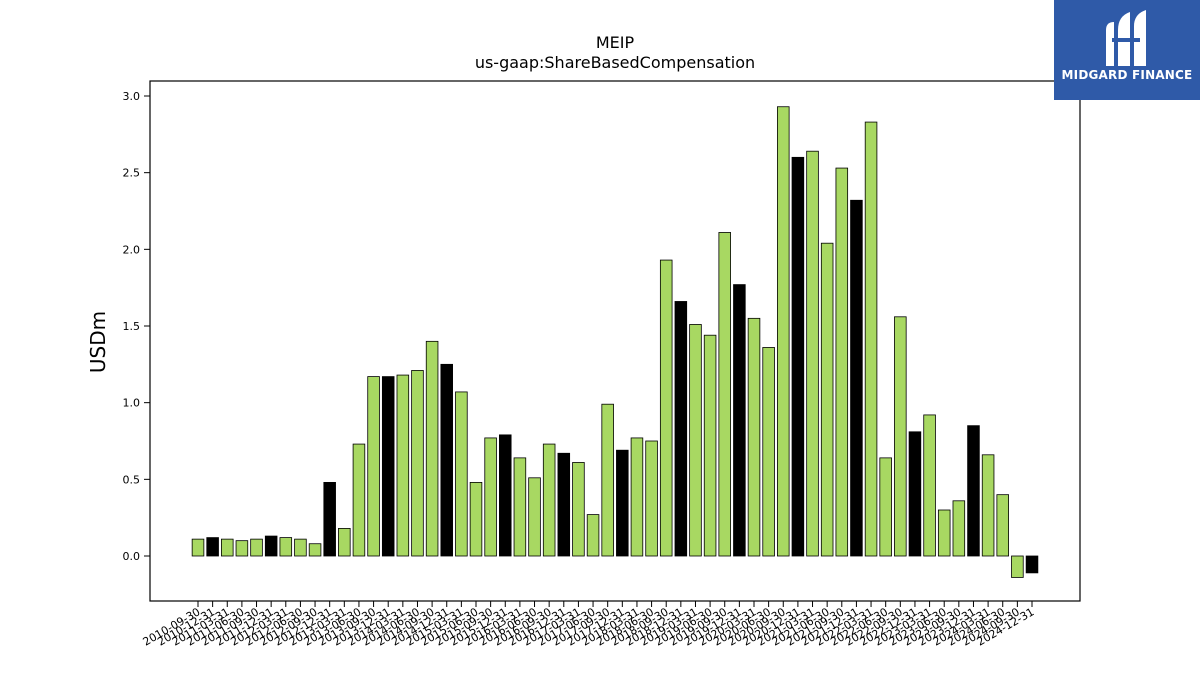 This screenshot has width=1200, height=675. I want to click on logo-text: MIDGARD FINANCE, so click(1127, 75).